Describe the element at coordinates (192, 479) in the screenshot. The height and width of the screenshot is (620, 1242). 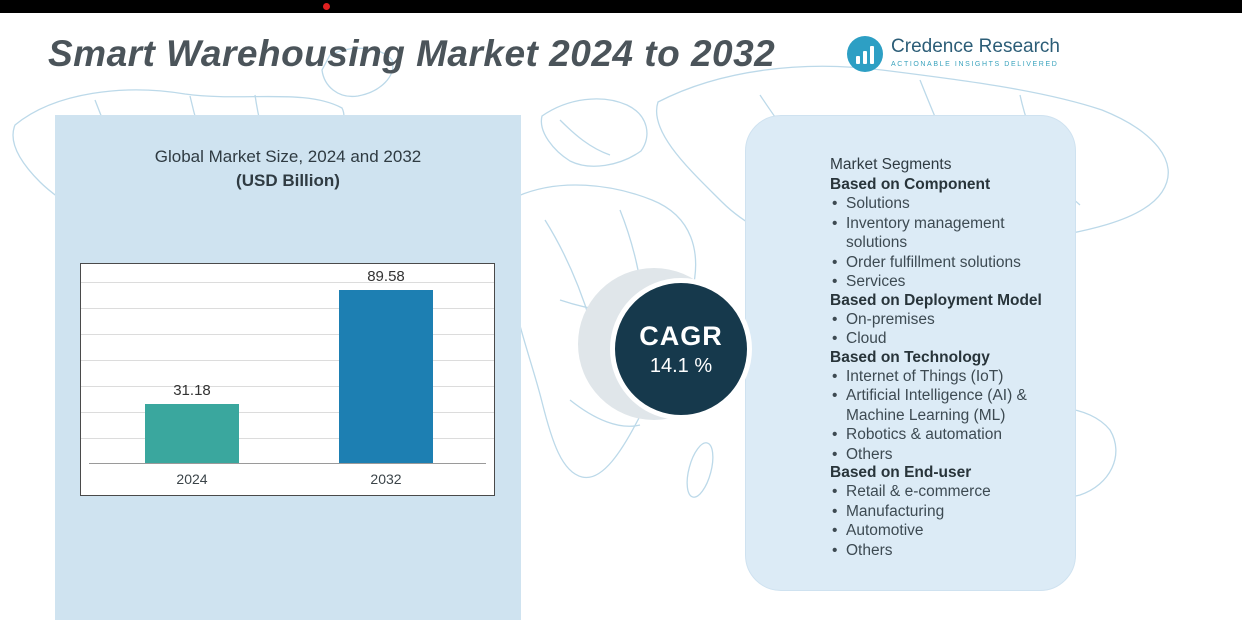
I see `x-tick-2024: 2024` at that location.